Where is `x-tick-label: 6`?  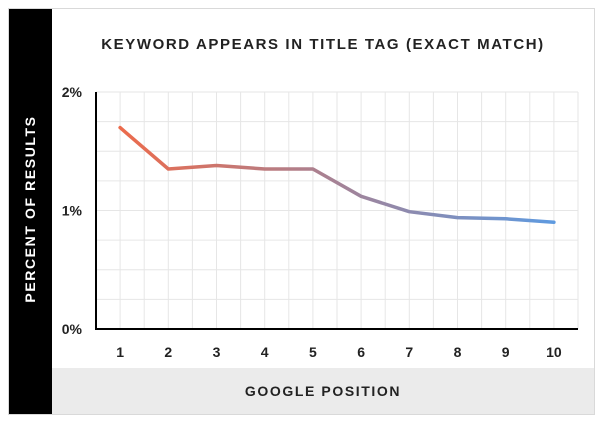
x-tick-label: 6 is located at coordinates (361, 352).